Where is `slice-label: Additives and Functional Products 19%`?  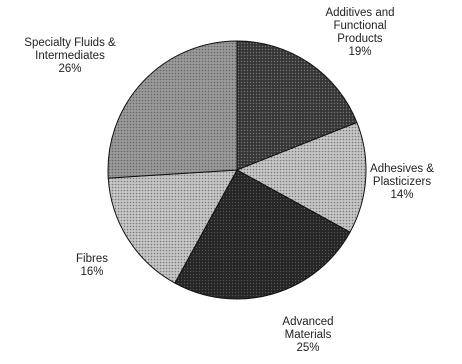
slice-label: Additives and Functional Products 19% is located at coordinates (359, 32).